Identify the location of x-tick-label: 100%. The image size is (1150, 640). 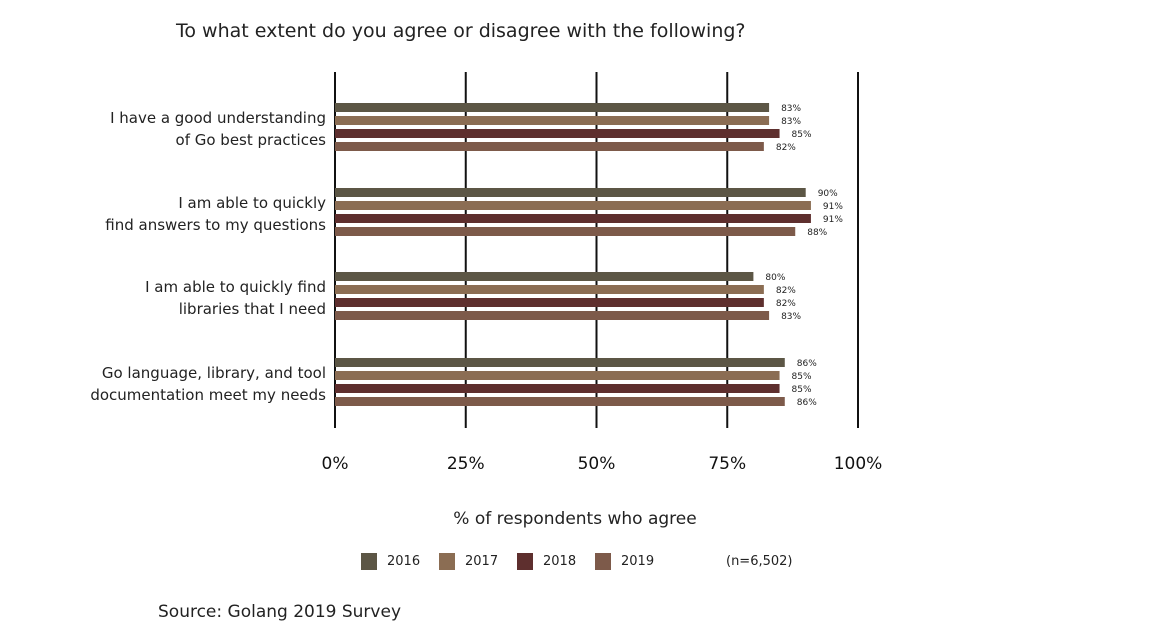
(858, 464).